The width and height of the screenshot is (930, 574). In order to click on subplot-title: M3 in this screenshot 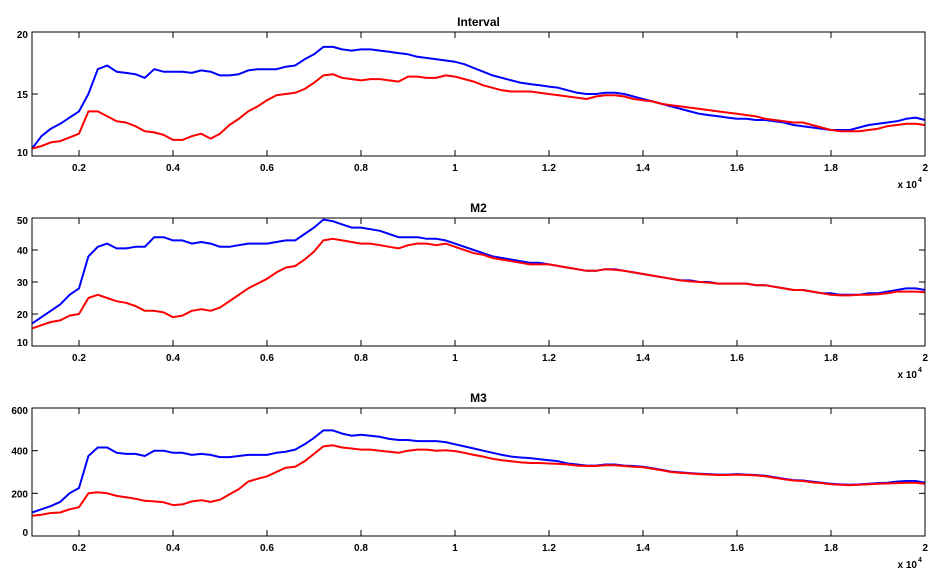, I will do `click(478, 398)`.